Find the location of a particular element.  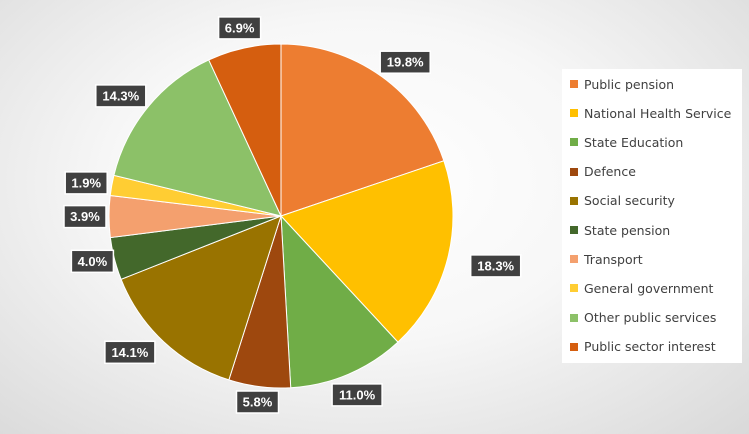

legend-label: Transport is located at coordinates (613, 259).